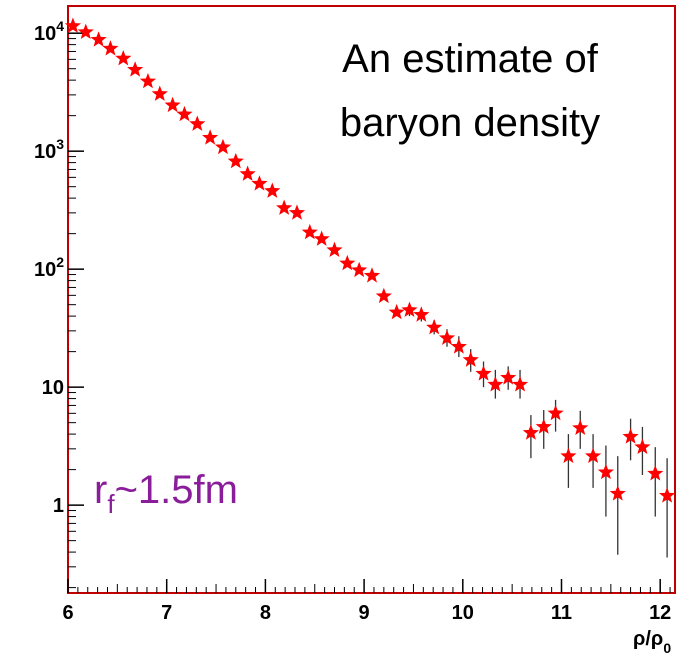 This screenshot has height=660, width=683. I want to click on y-tick-label: 1, so click(58, 506).